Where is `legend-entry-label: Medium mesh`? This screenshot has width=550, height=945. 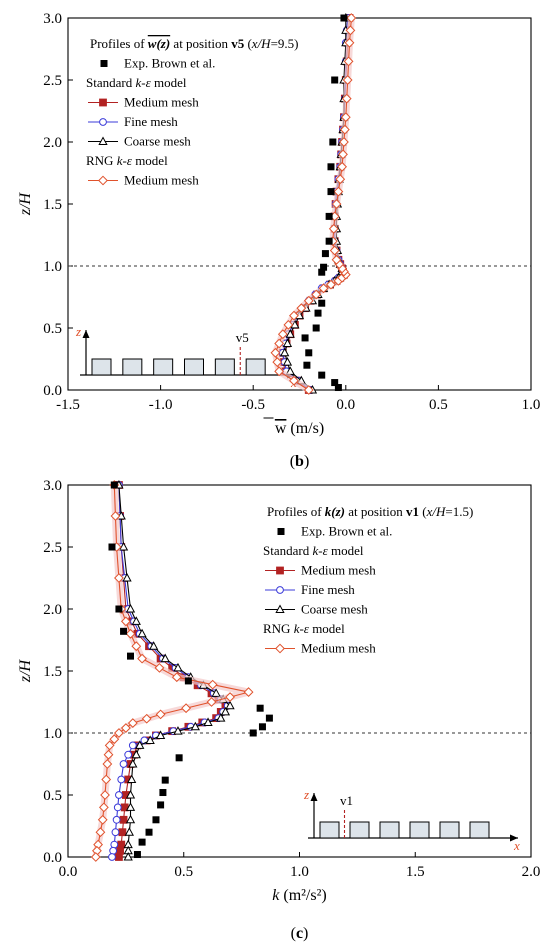 legend-entry-label: Medium mesh is located at coordinates (161, 180).